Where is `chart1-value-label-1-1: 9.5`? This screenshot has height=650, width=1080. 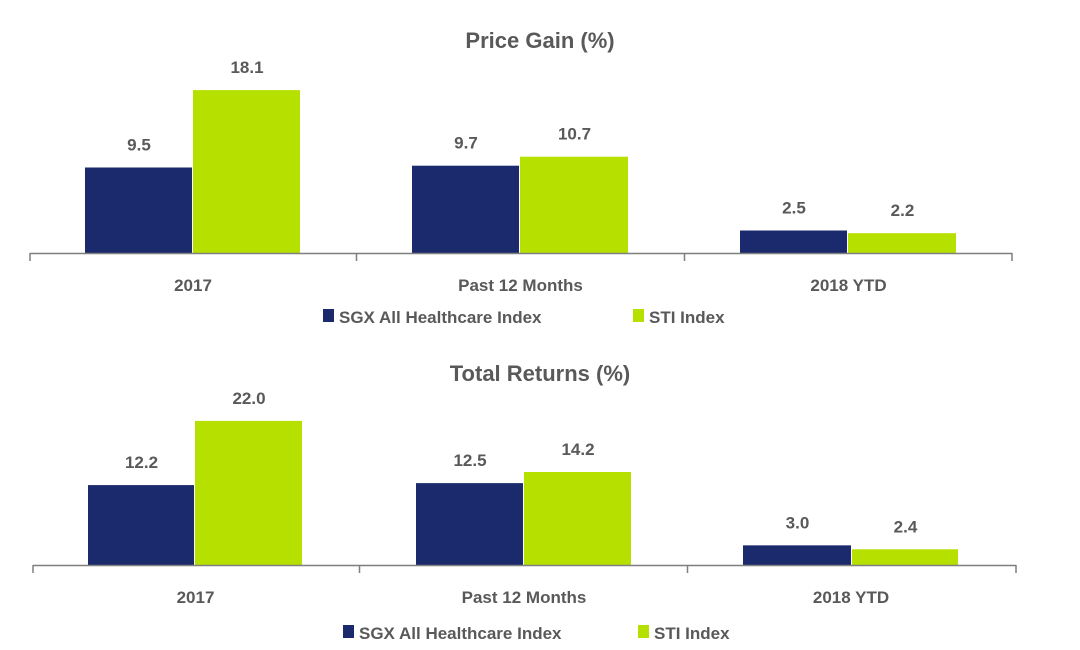
chart1-value-label-1-1: 9.5 is located at coordinates (139, 145).